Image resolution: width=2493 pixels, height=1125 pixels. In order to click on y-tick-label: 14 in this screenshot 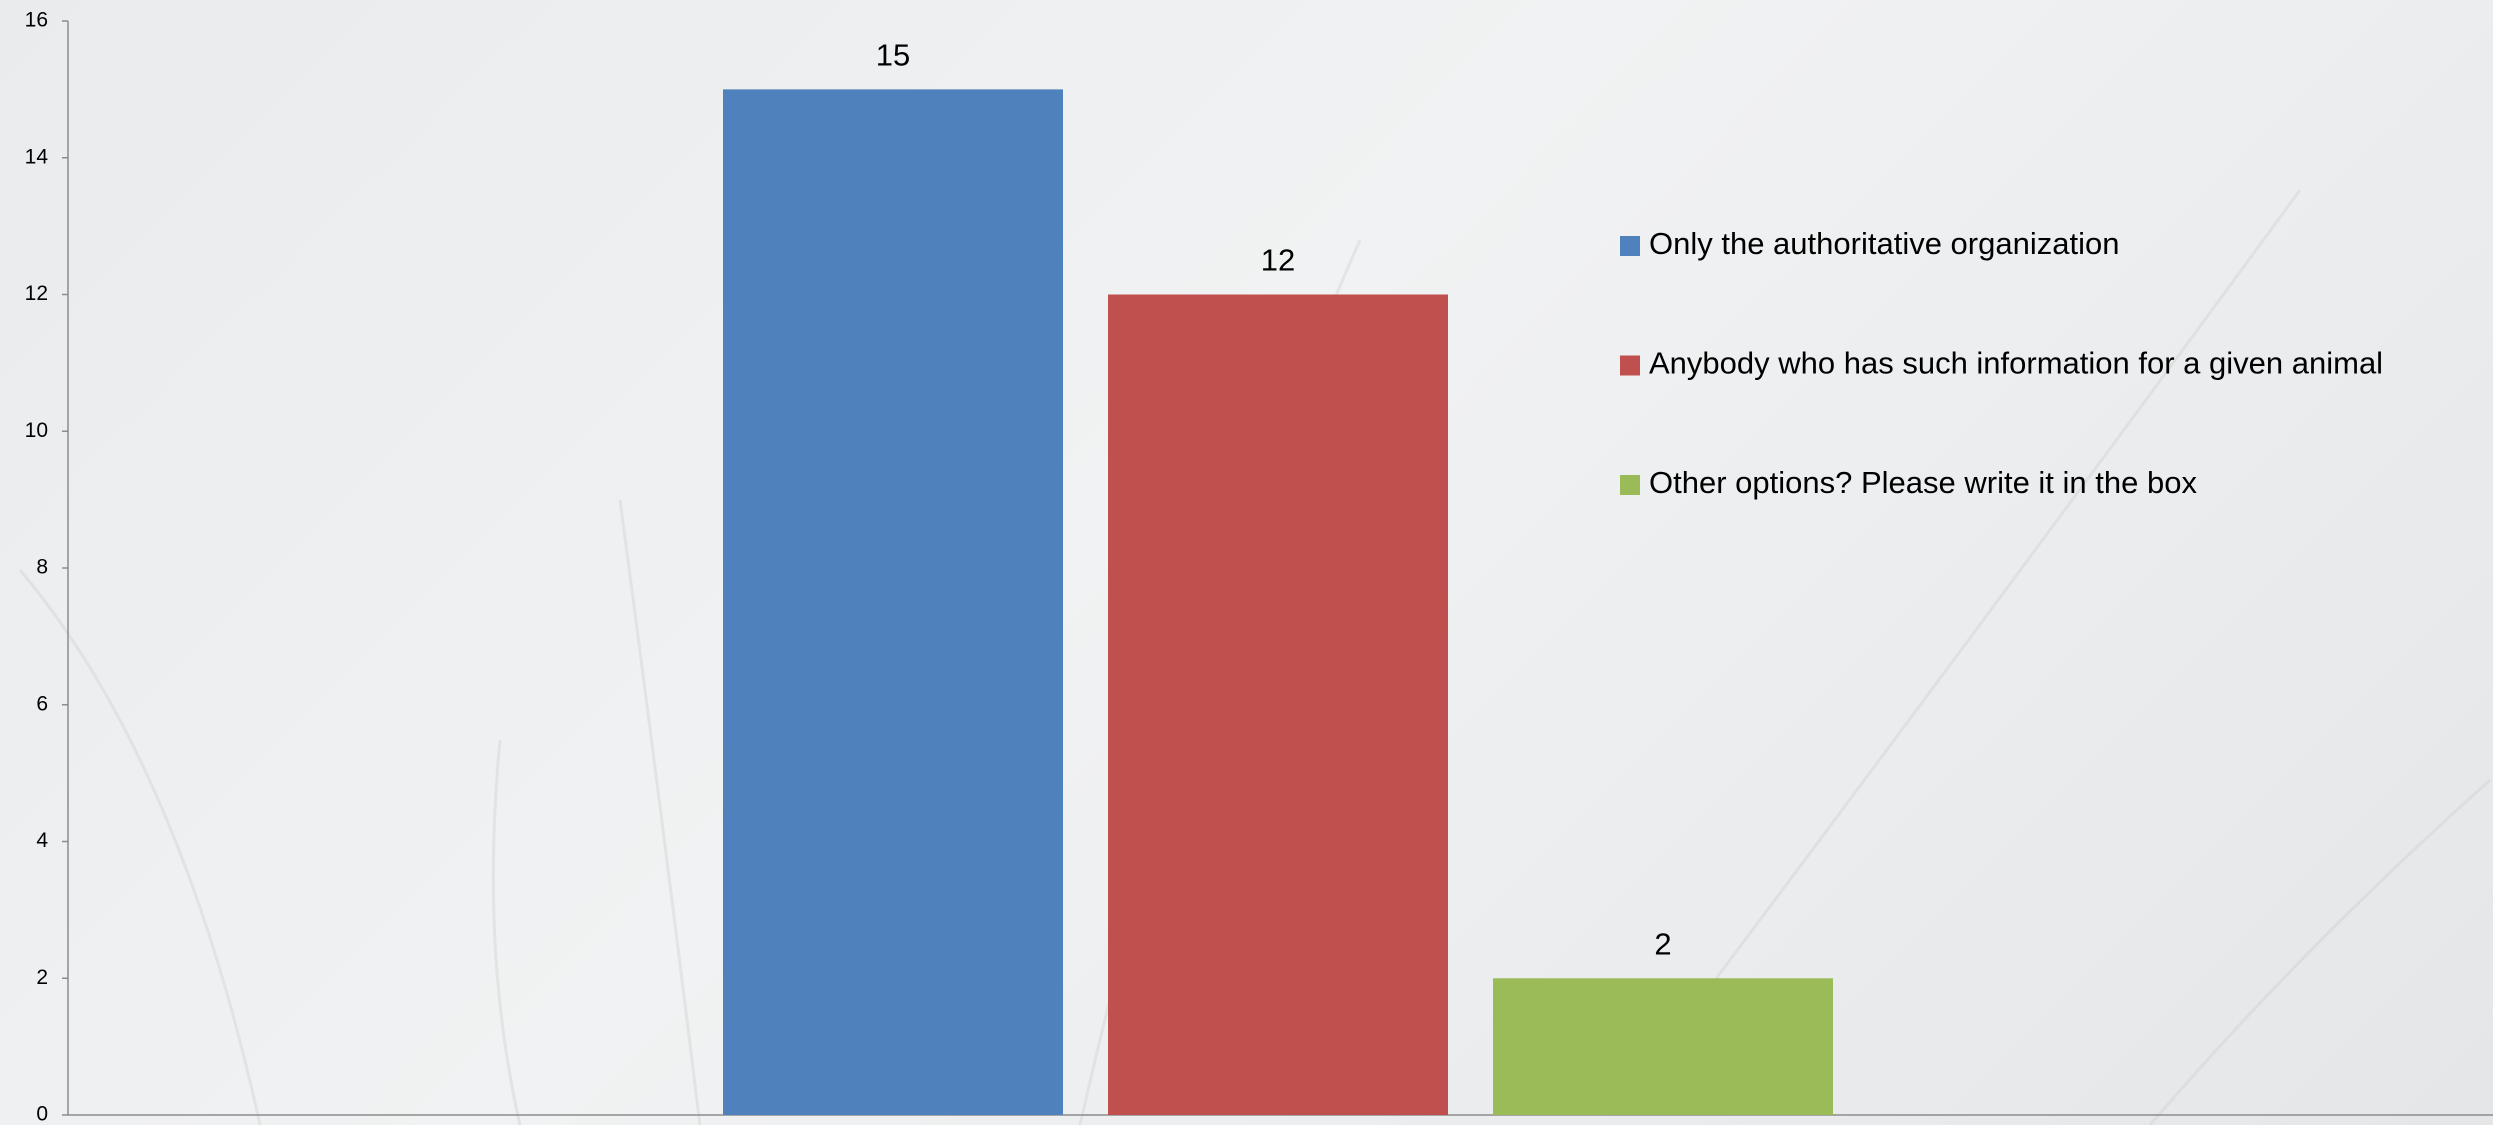, I will do `click(37, 156)`.